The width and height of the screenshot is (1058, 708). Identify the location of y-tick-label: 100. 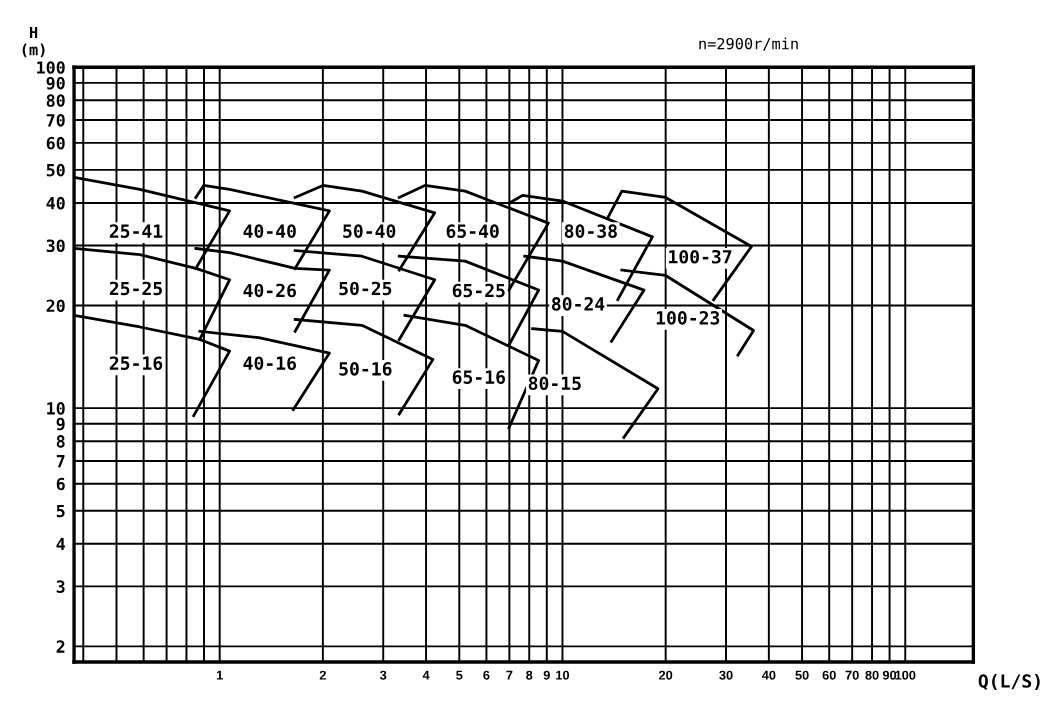
(51, 67).